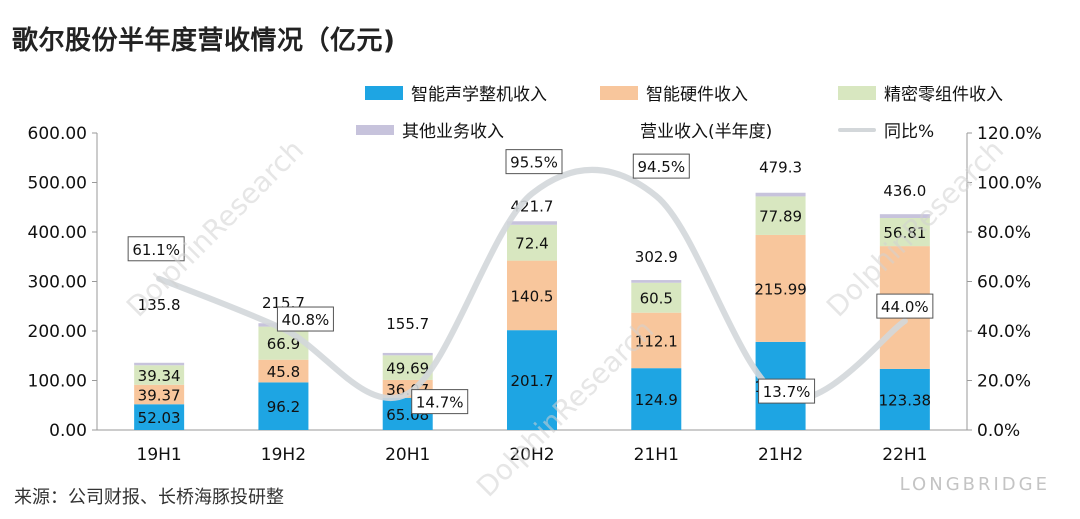 The width and height of the screenshot is (1080, 519). What do you see at coordinates (943, 95) in the screenshot?
I see `legend-precision-label: 精密零组件收入` at bounding box center [943, 95].